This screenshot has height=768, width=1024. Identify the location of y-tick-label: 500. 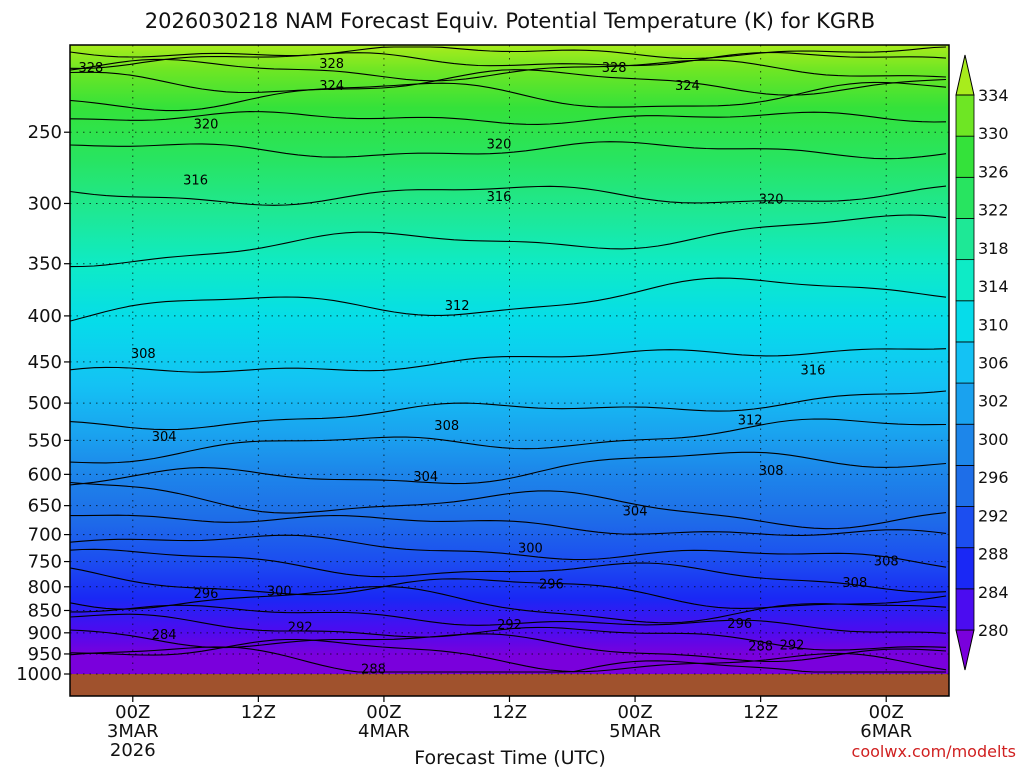
(45, 403).